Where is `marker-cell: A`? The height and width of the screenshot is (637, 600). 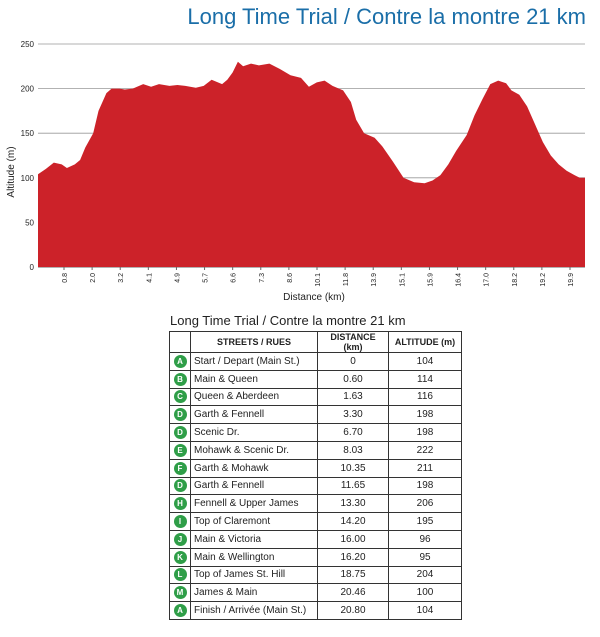 marker-cell: A is located at coordinates (180, 361).